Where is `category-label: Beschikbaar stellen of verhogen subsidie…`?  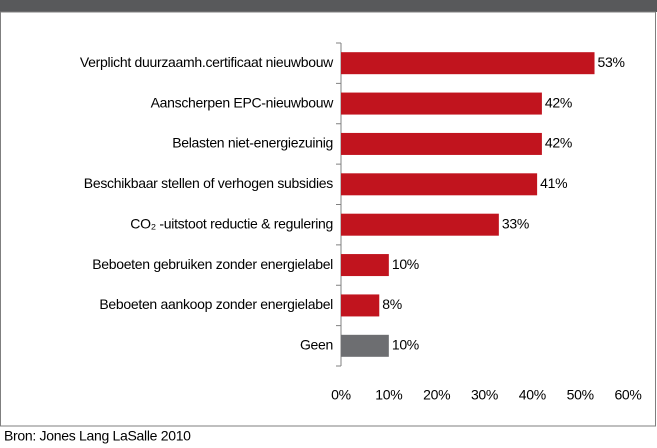
category-label: Beschikbaar stellen of verhogen subsidie… is located at coordinates (208, 183).